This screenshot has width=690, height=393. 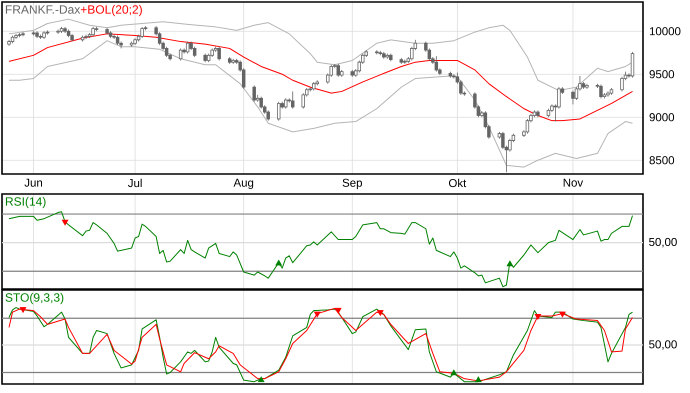 I want to click on x-tick-label: Jul, so click(x=135, y=183).